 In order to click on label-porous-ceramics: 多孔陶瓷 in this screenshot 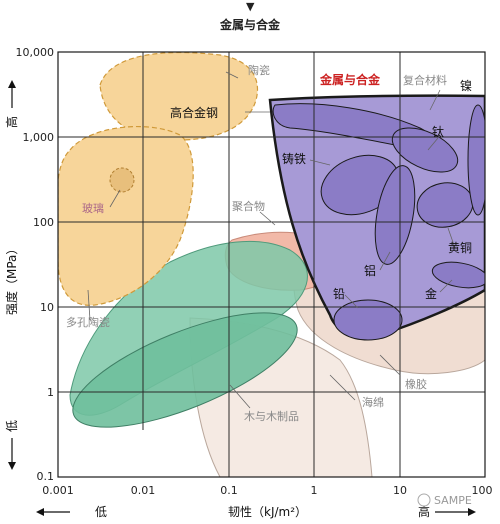, I will do `click(88, 322)`.